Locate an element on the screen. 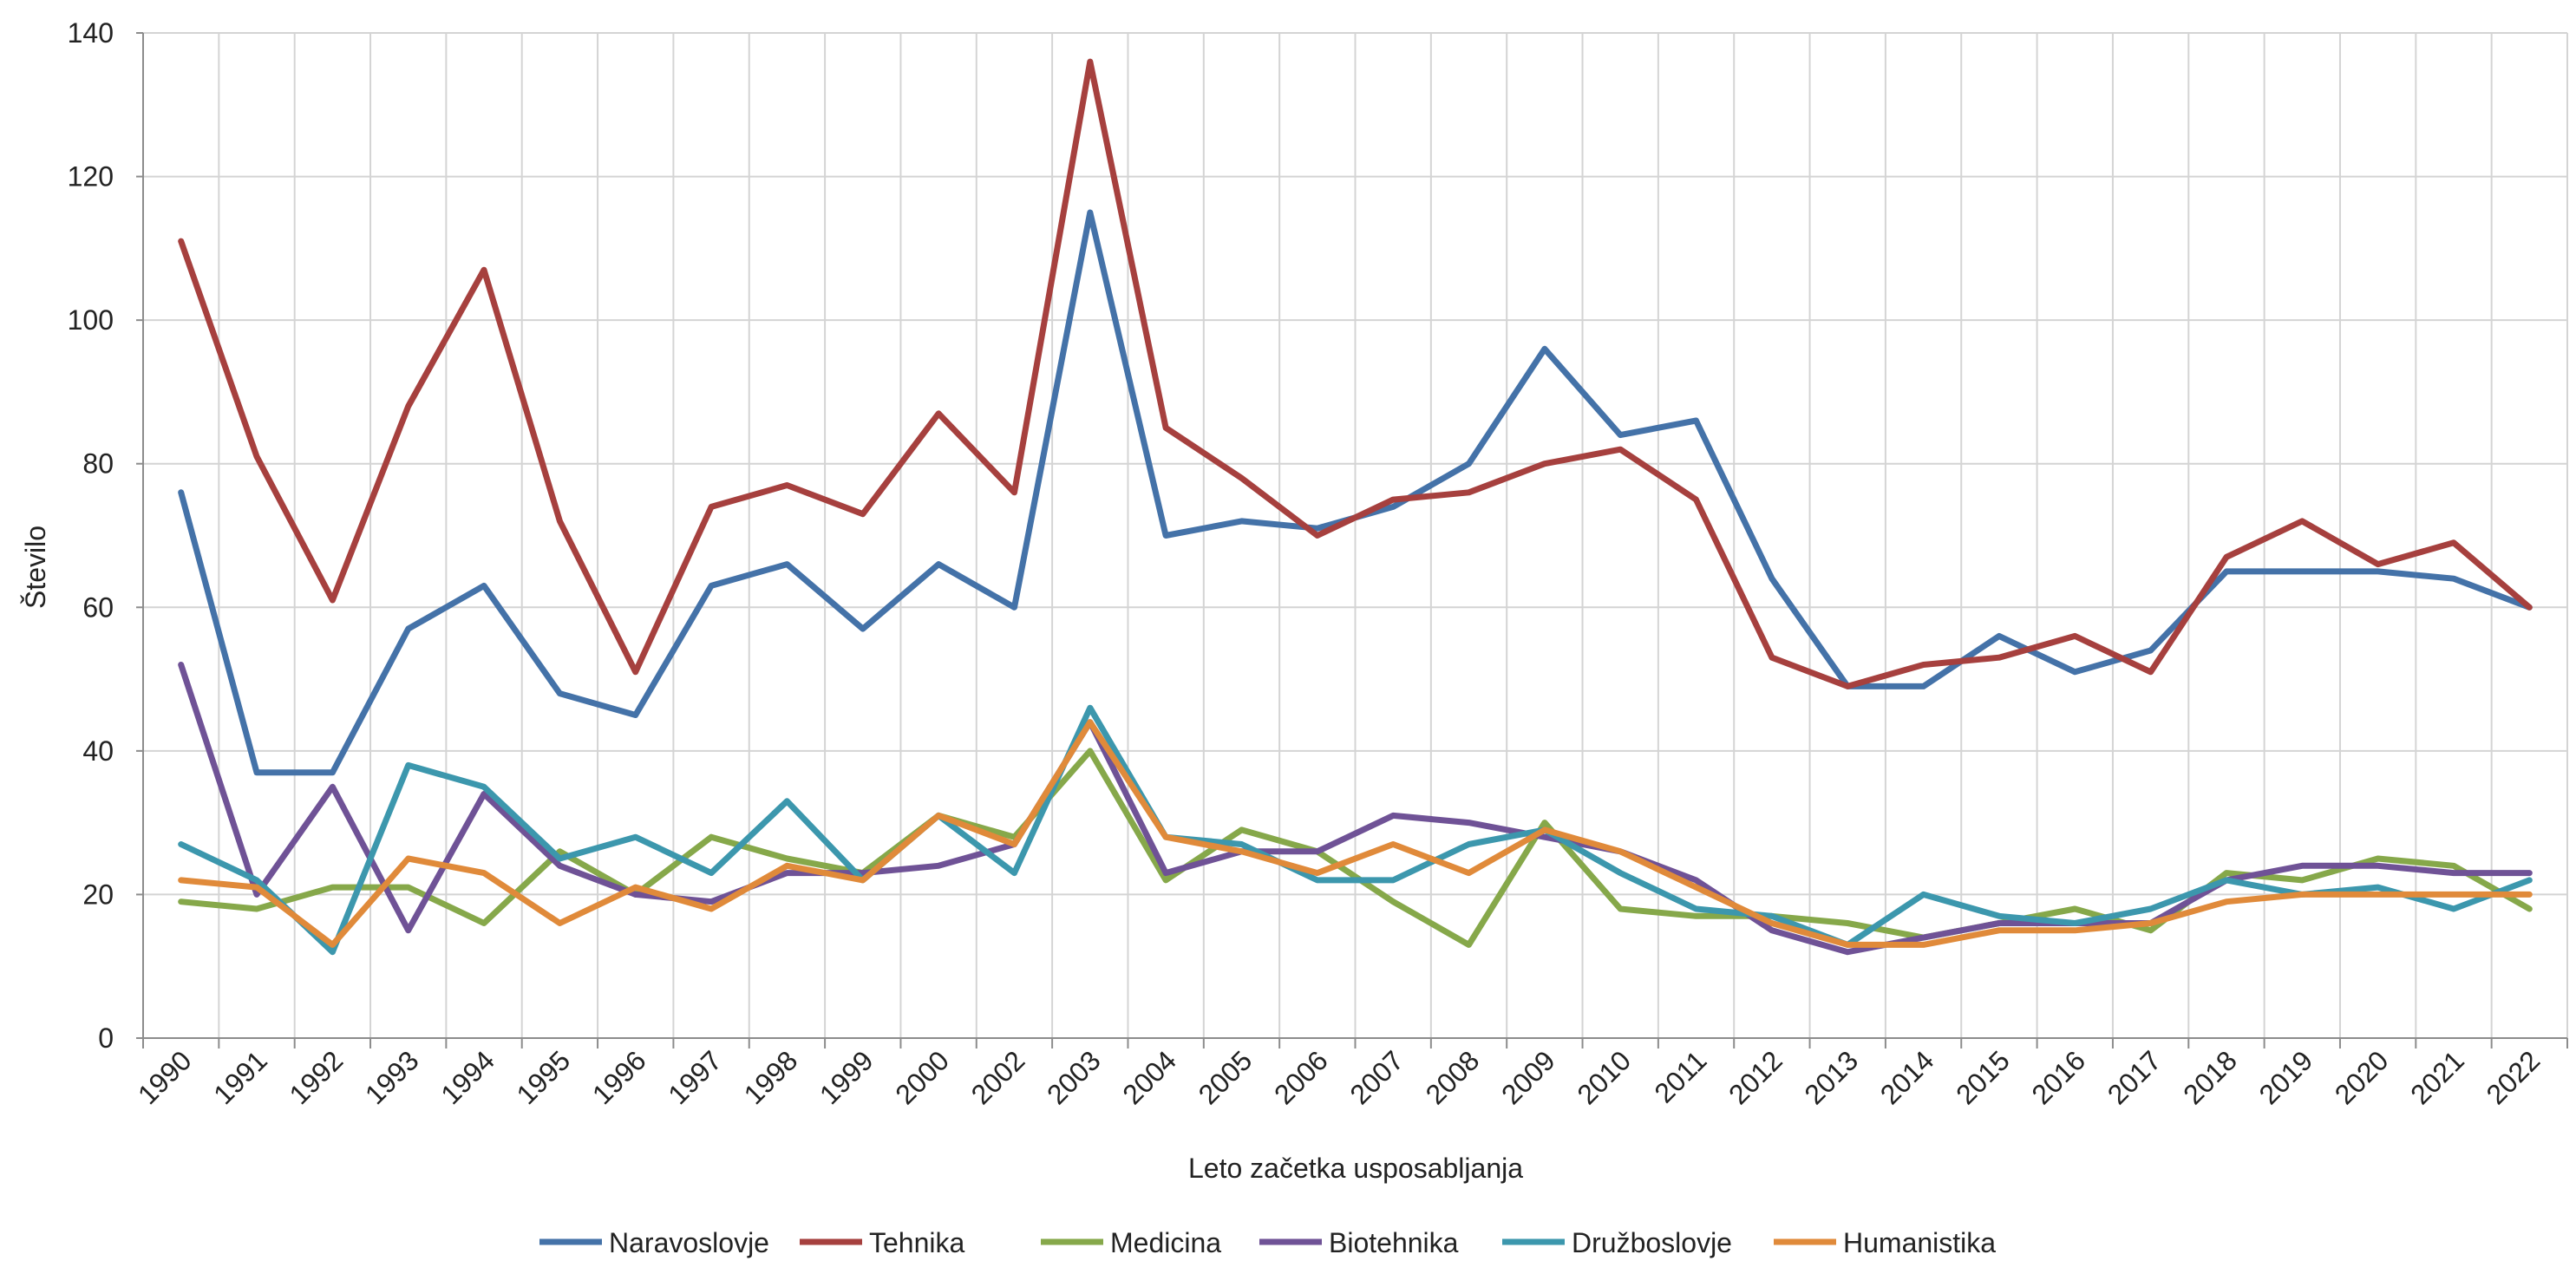  legend-item: Humanistika is located at coordinates (1885, 1242).